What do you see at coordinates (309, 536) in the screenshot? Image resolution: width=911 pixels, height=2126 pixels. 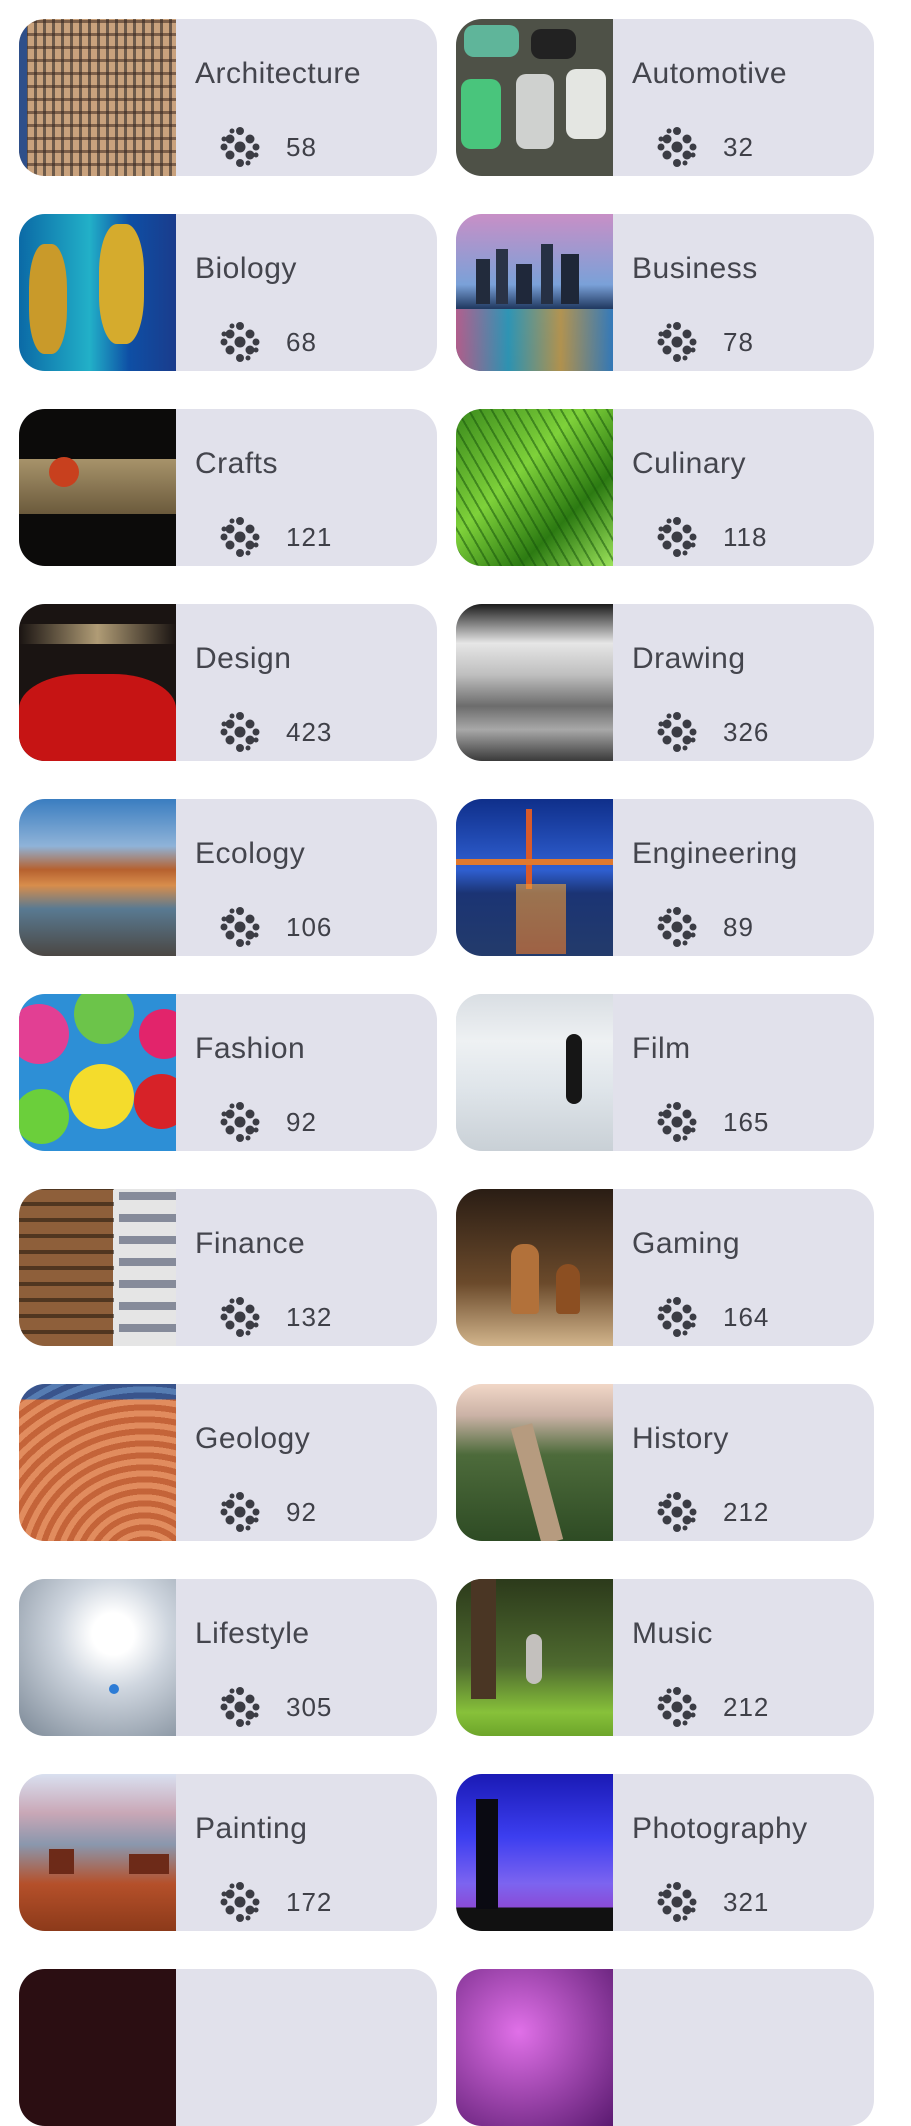 I see `topic-count: 121` at bounding box center [309, 536].